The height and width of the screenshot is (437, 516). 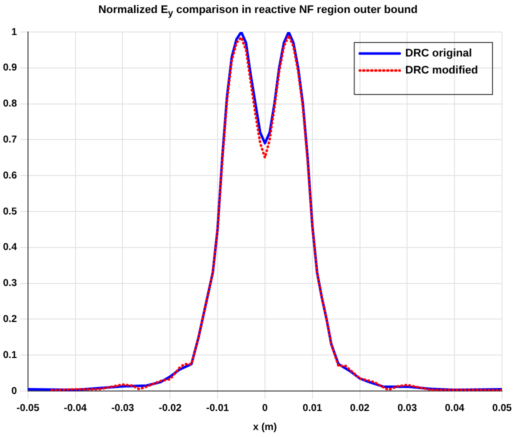 What do you see at coordinates (10, 319) in the screenshot?
I see `y-tick-label: 0.2` at bounding box center [10, 319].